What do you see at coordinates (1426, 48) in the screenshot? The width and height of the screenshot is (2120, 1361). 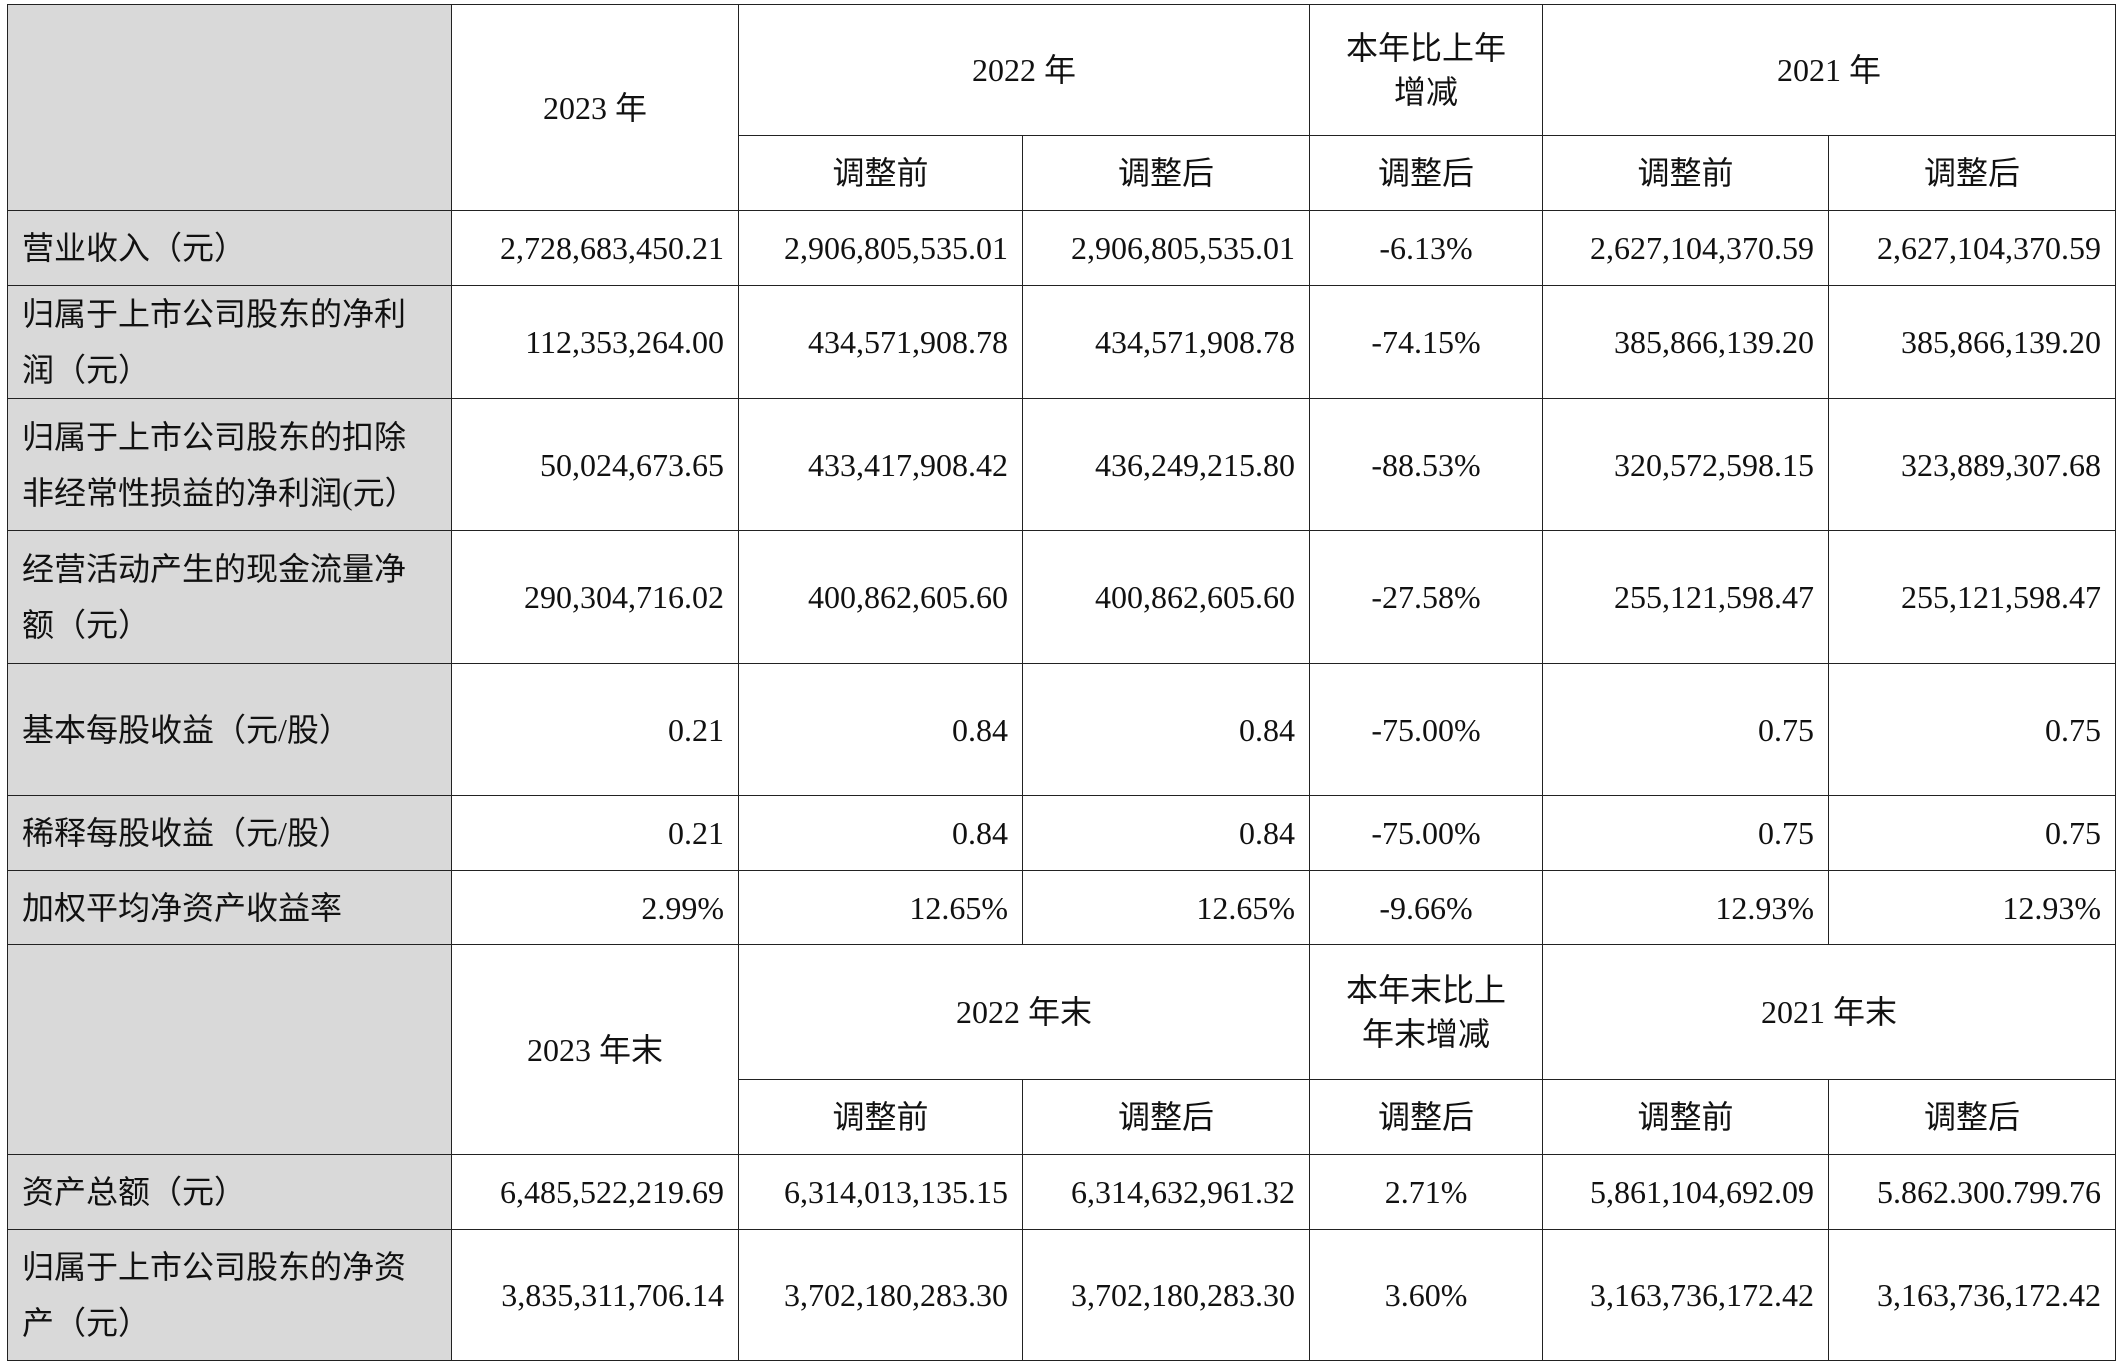 I see `change-header-line: 本年比上年` at bounding box center [1426, 48].